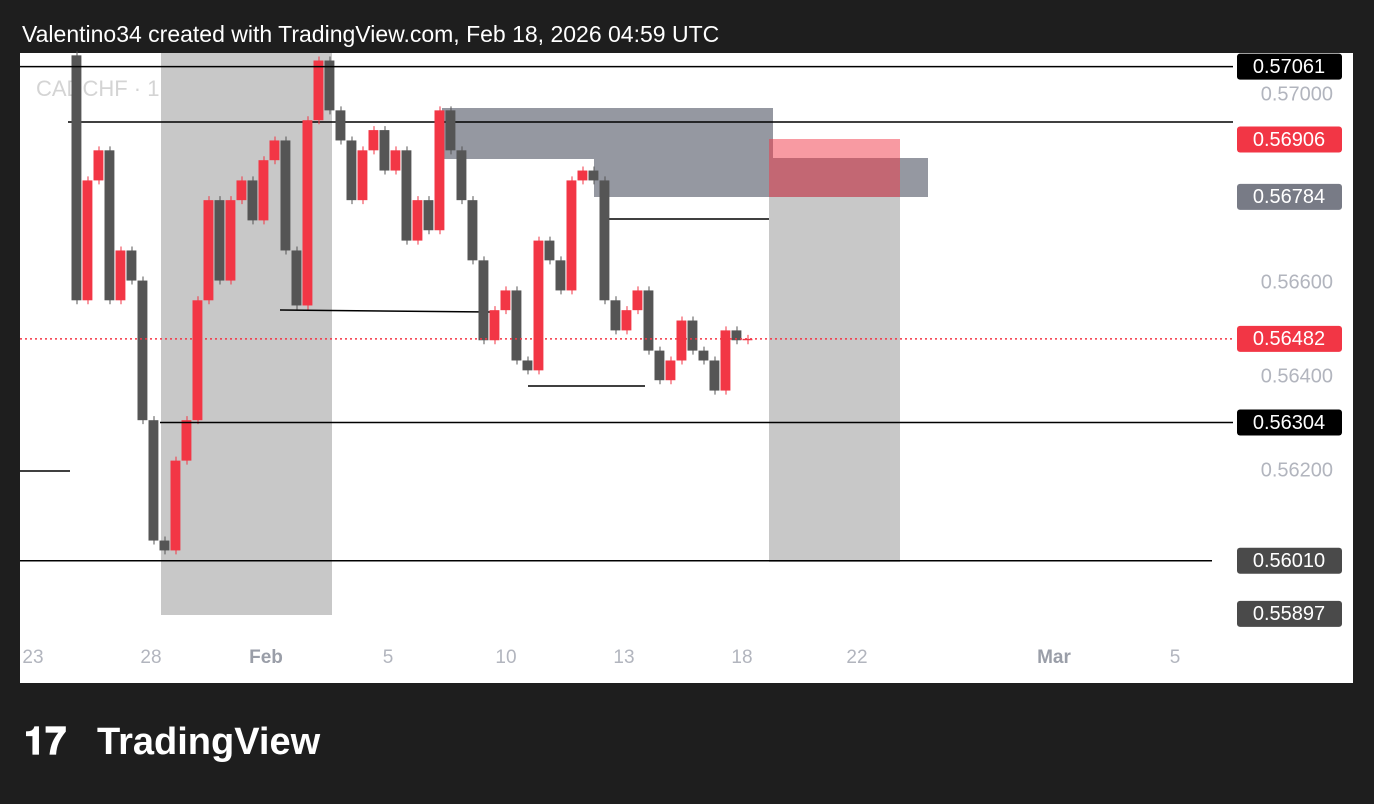  I want to click on price-label: 0.56304, so click(1289, 423).